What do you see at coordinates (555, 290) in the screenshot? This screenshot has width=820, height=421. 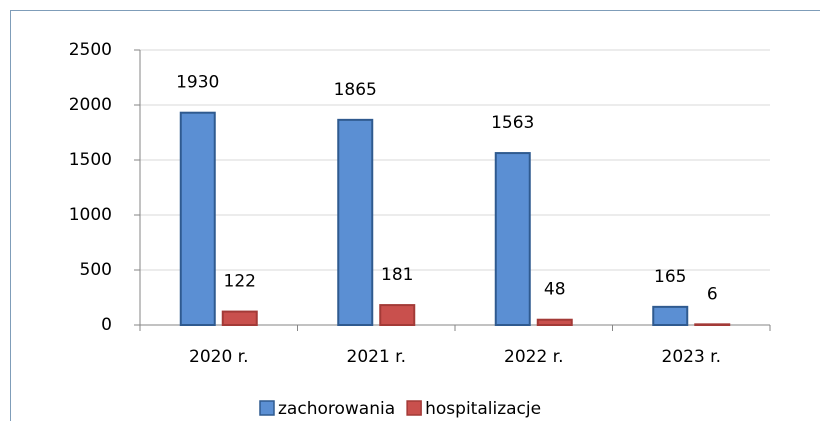 I see `data-label: 48` at bounding box center [555, 290].